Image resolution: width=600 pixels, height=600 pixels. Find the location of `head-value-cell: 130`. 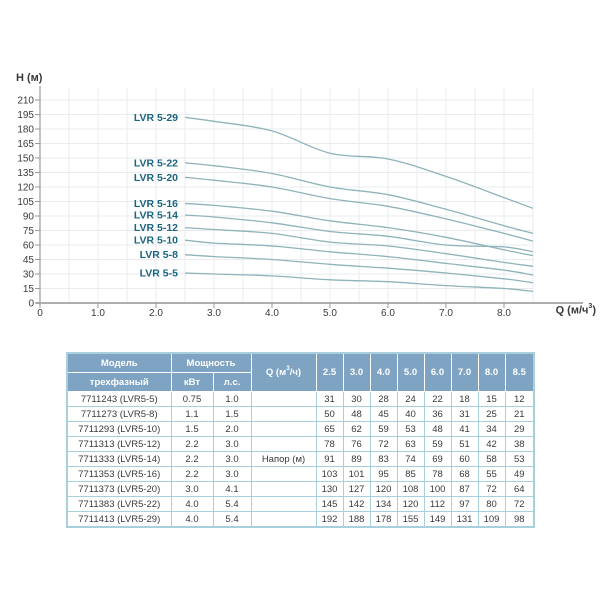

head-value-cell: 130 is located at coordinates (329, 489).